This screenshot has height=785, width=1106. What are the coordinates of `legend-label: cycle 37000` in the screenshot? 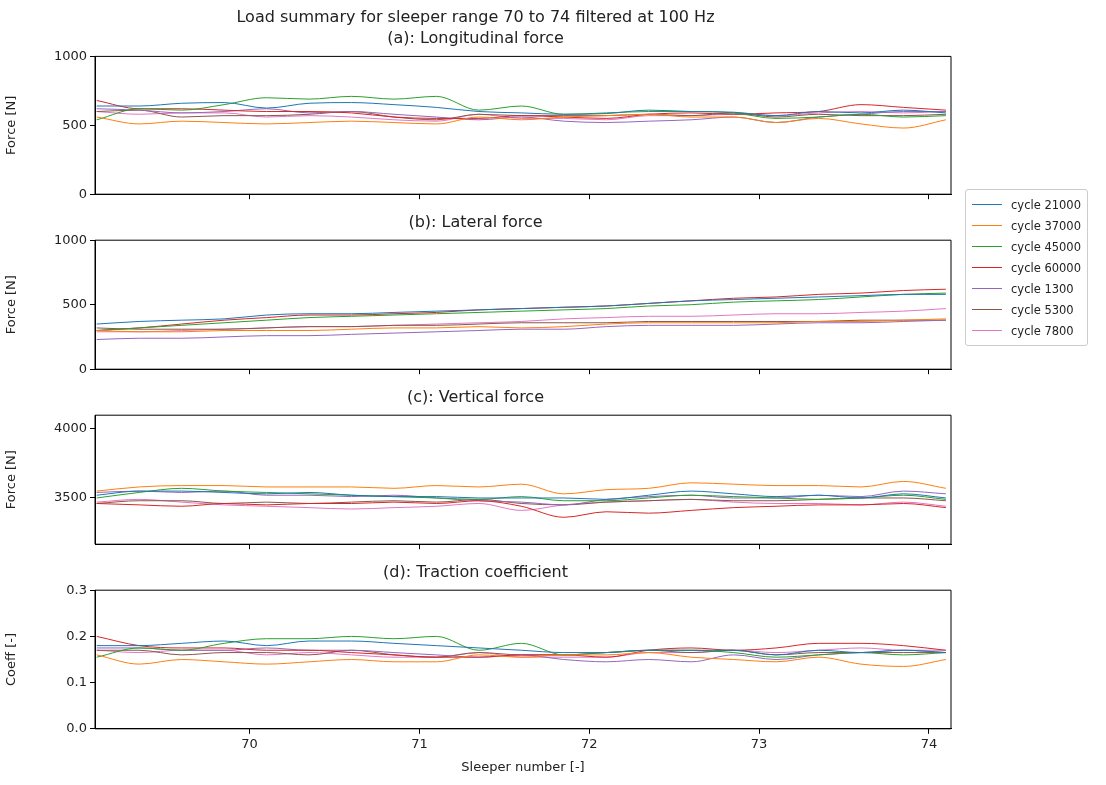 It's located at (1046, 225).